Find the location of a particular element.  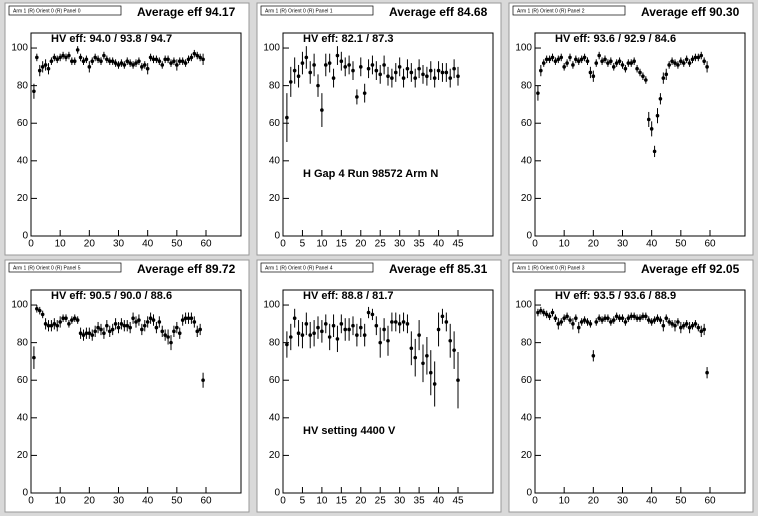

hv-efficiency: HV eff: 93.5 / 93.6 / 88.9 is located at coordinates (615, 296).